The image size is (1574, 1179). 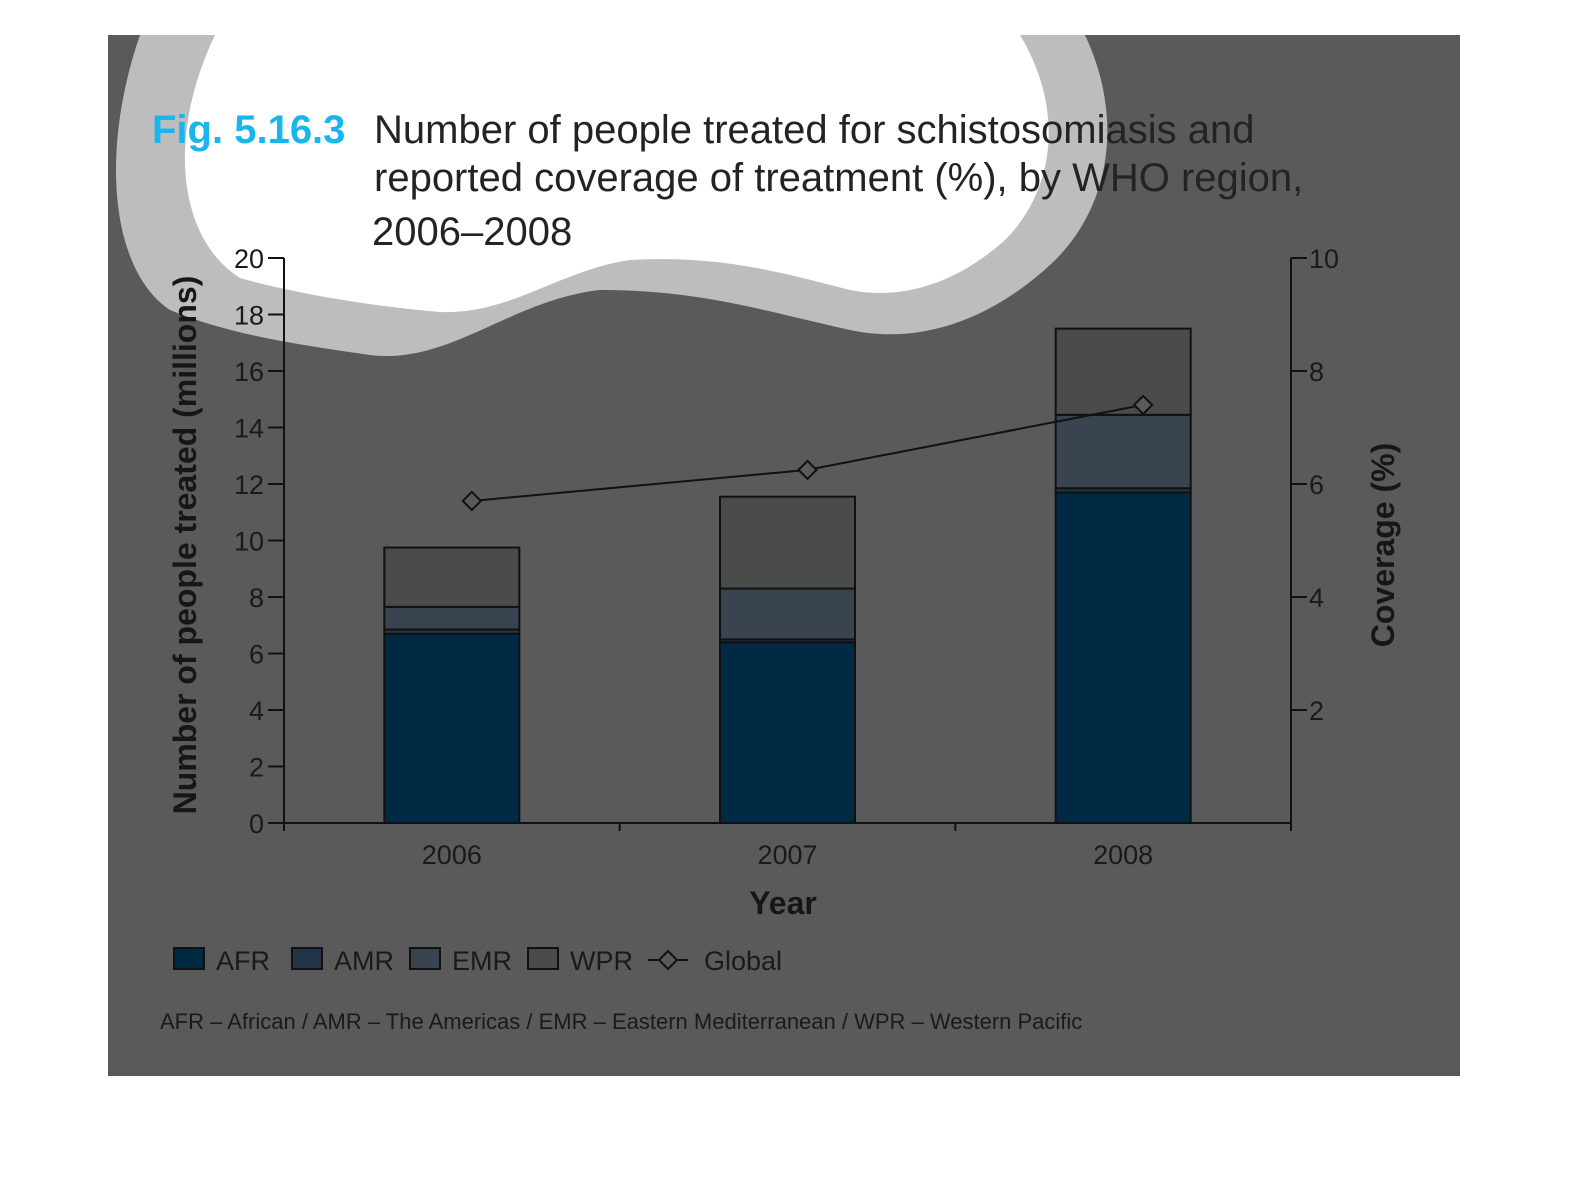 I want to click on global-line-group, so click(x=807, y=453).